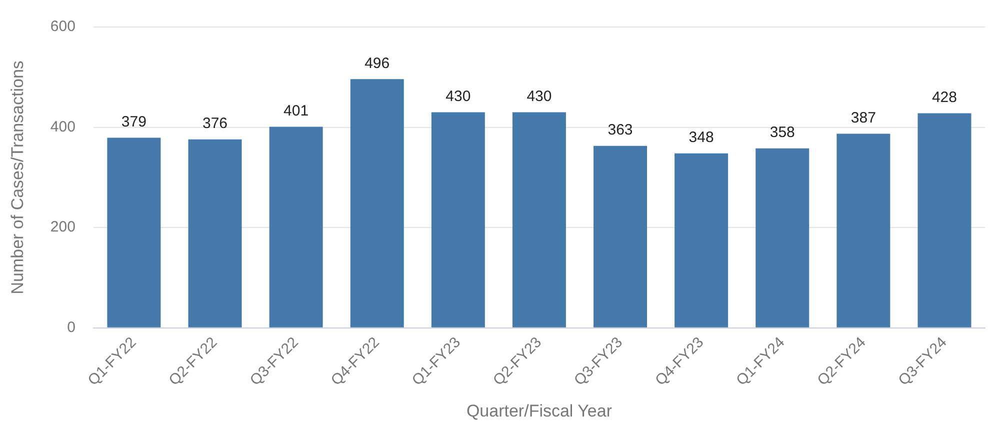 The height and width of the screenshot is (430, 995). Describe the element at coordinates (215, 123) in the screenshot. I see `data-label: 376` at that location.